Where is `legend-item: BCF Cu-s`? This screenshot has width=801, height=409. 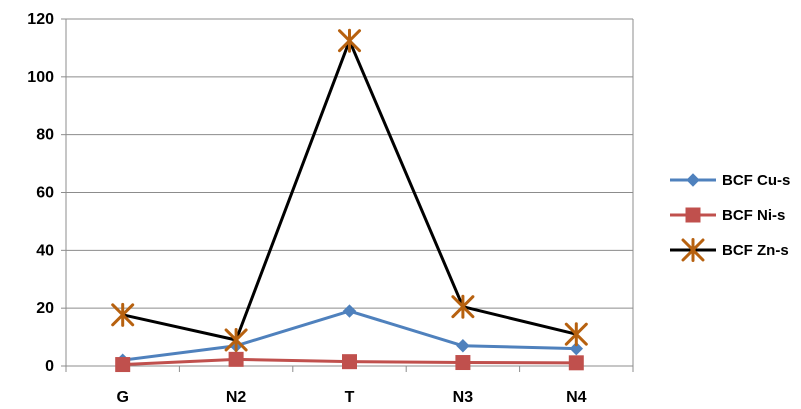 legend-item: BCF Cu-s is located at coordinates (730, 180).